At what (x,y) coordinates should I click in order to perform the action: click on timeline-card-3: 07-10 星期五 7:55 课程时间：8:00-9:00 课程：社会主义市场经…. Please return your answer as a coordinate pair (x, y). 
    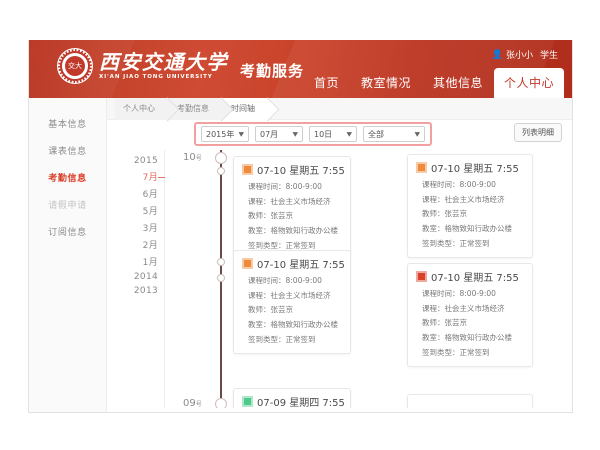
    Looking at the image, I should click on (292, 302).